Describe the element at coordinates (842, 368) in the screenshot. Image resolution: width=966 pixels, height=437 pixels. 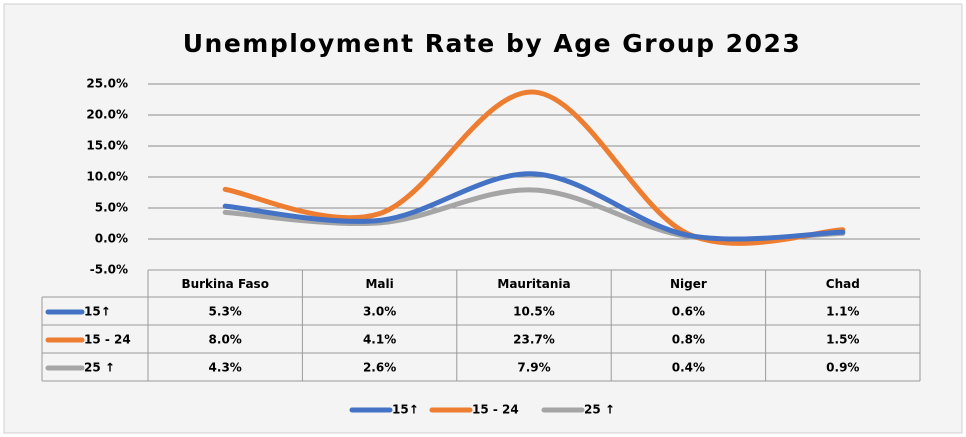
I see `table-cell: 0.9%` at that location.